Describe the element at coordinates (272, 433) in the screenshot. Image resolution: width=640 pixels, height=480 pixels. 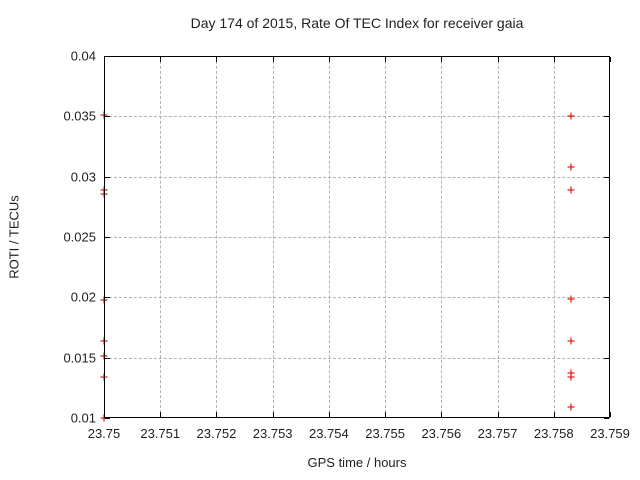
I see `x-tick-label: 23.753` at that location.